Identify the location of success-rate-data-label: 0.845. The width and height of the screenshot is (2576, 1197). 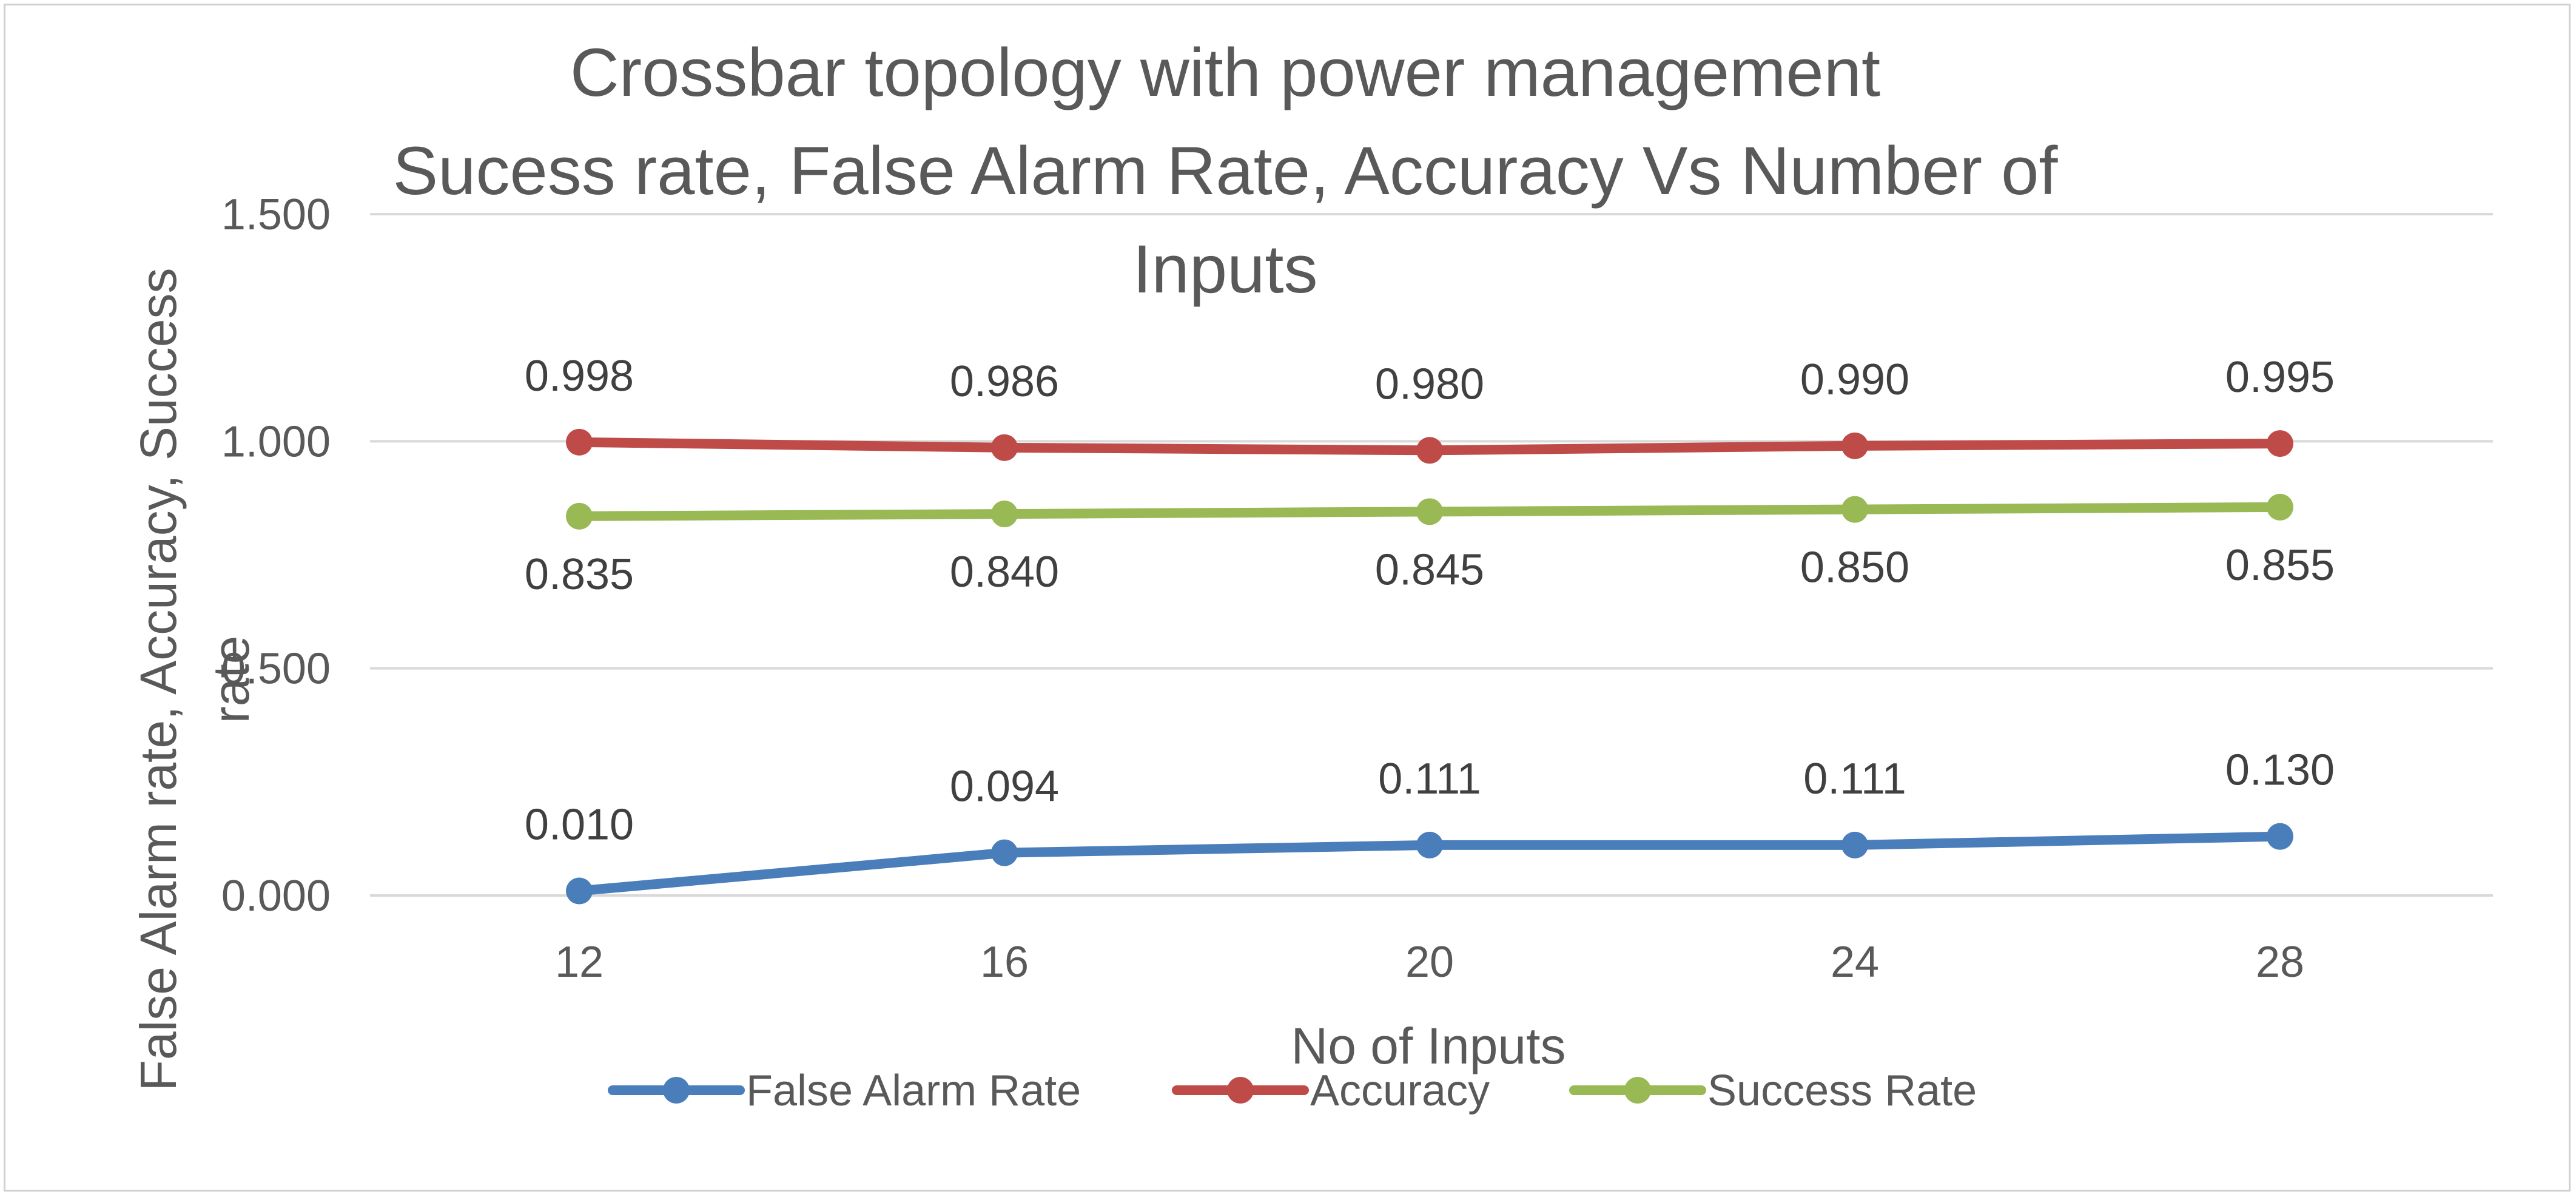
(1429, 569).